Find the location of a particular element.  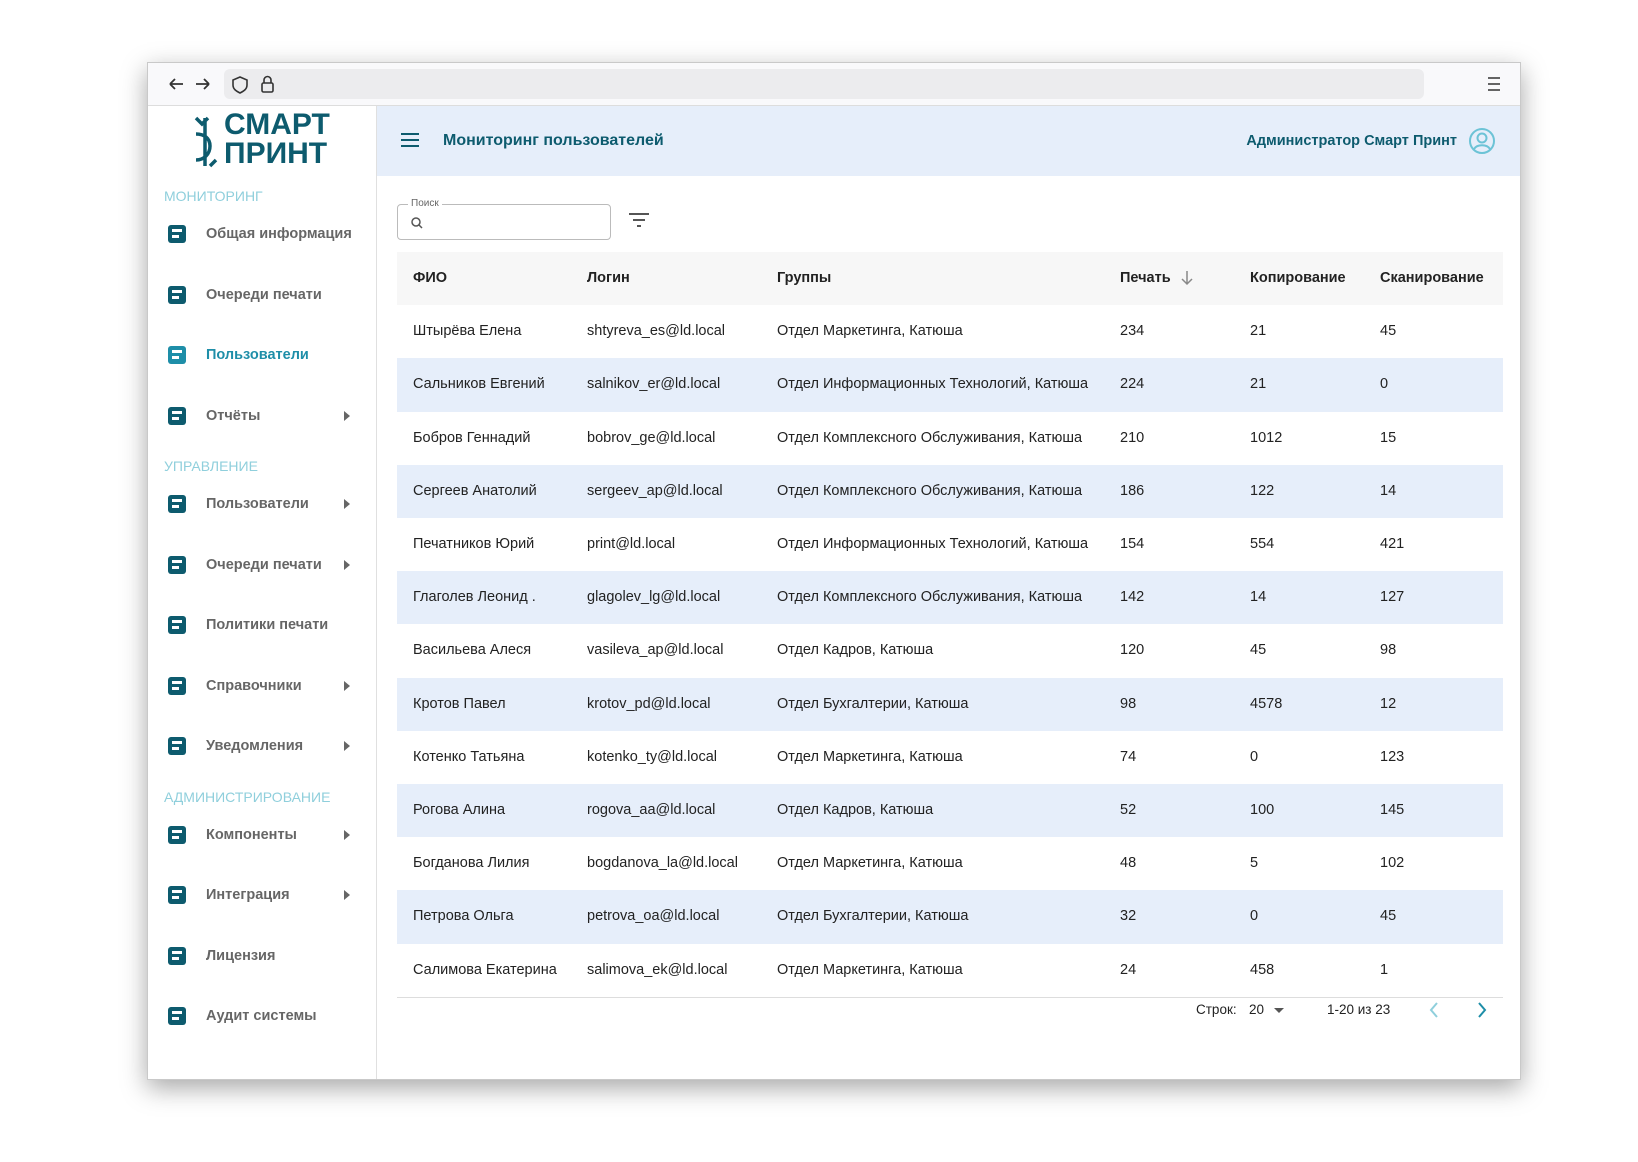

column-header: Сканирование is located at coordinates (1432, 278).